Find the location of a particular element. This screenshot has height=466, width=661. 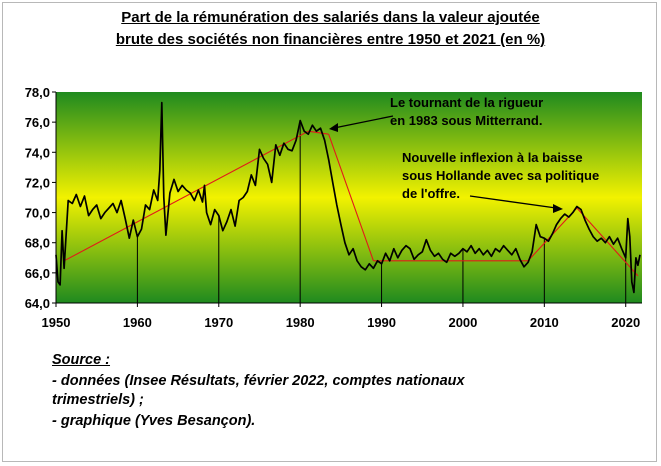

annotation-hollande-arrow is located at coordinates (513, 202).